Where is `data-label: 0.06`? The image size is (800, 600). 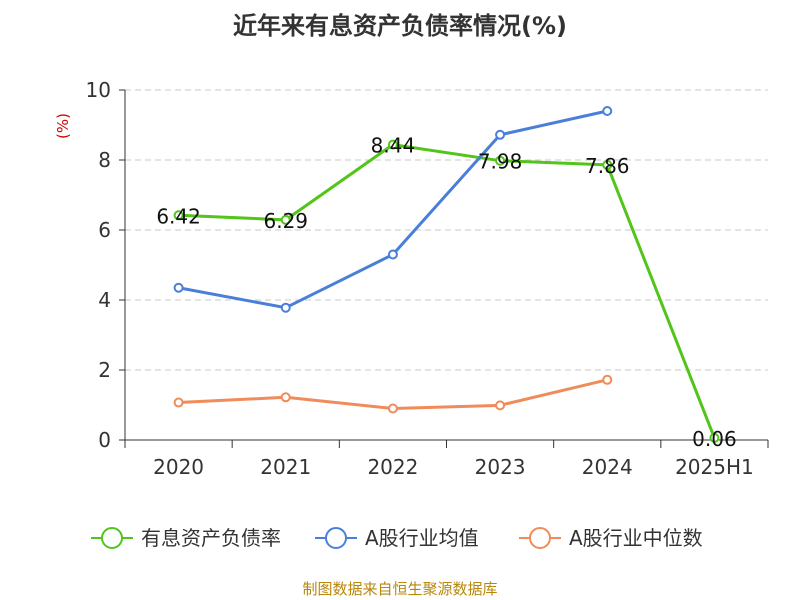 data-label: 0.06 is located at coordinates (714, 439).